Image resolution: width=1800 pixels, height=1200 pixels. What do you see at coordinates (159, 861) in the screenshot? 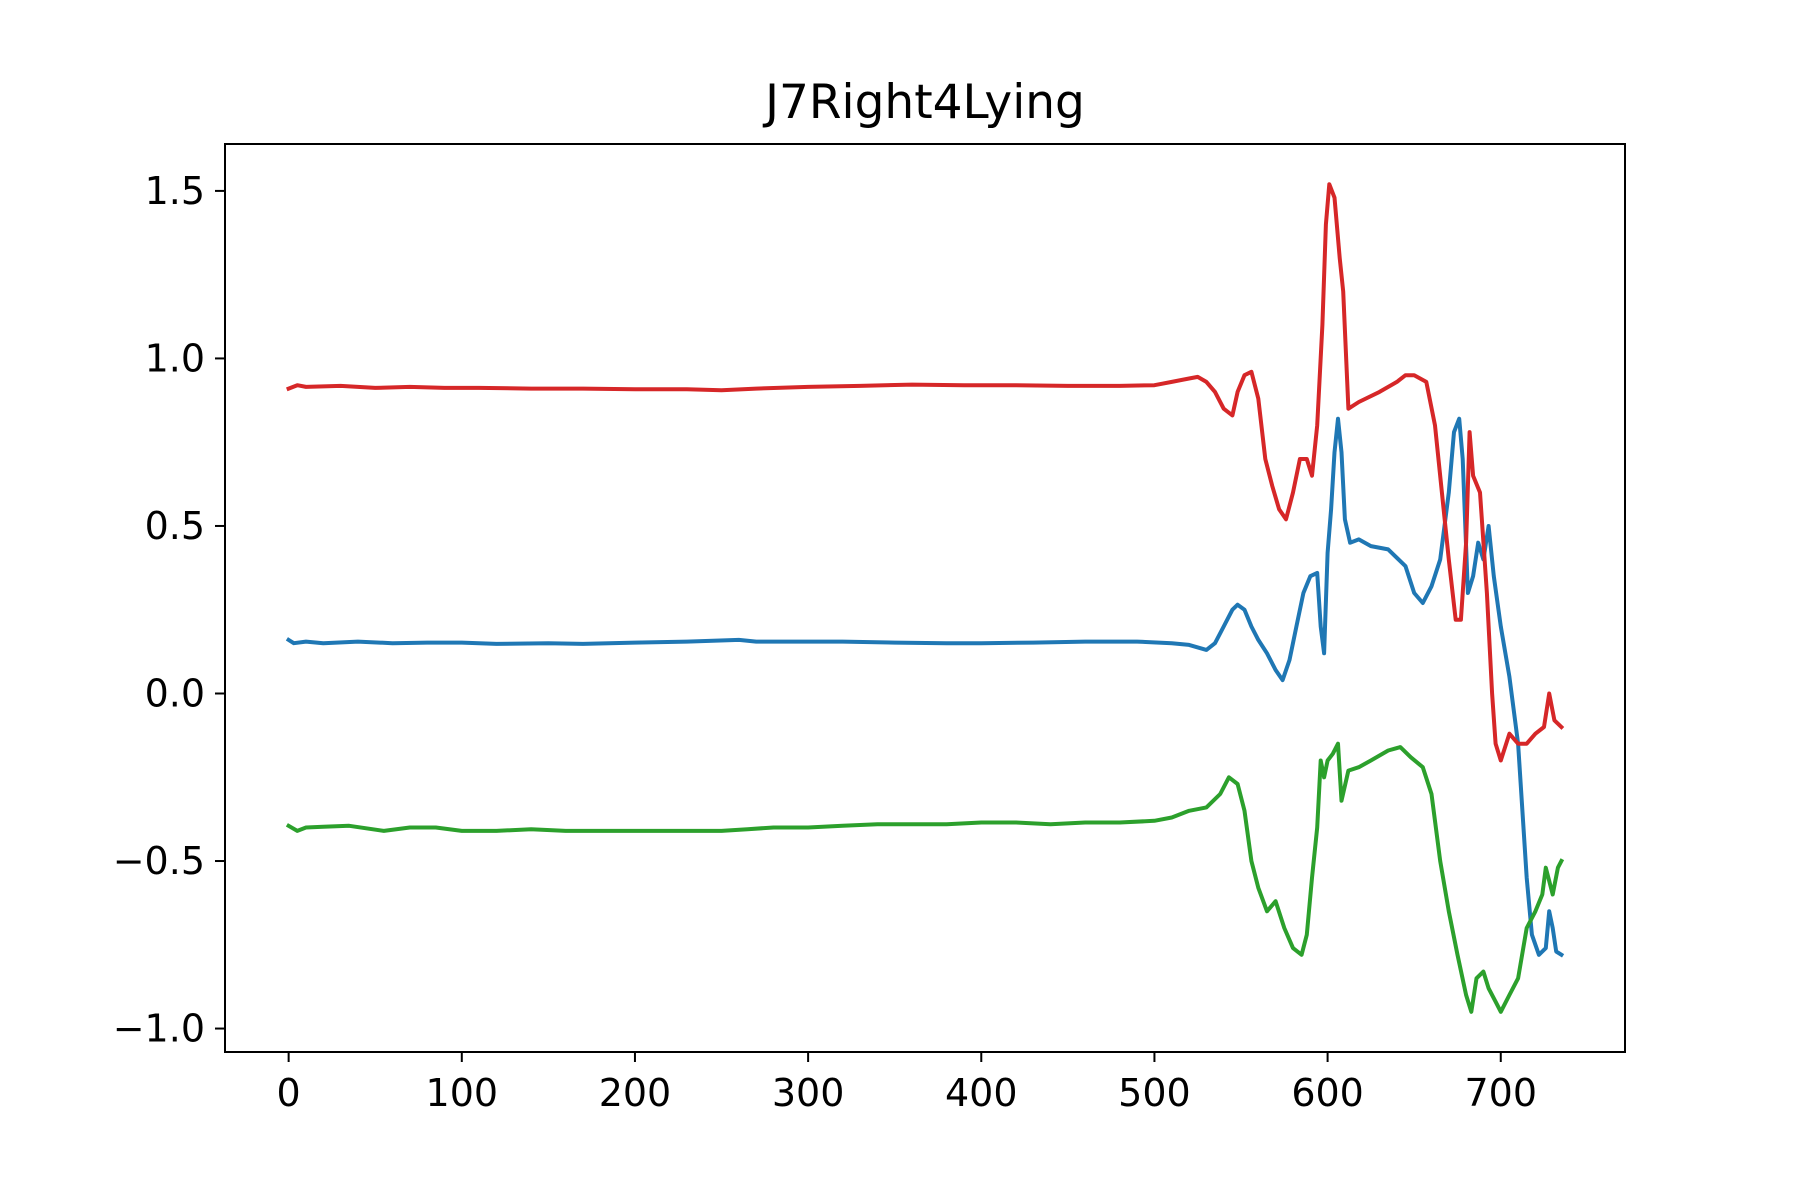
I see `y-tick-label: −0.5` at bounding box center [159, 861].